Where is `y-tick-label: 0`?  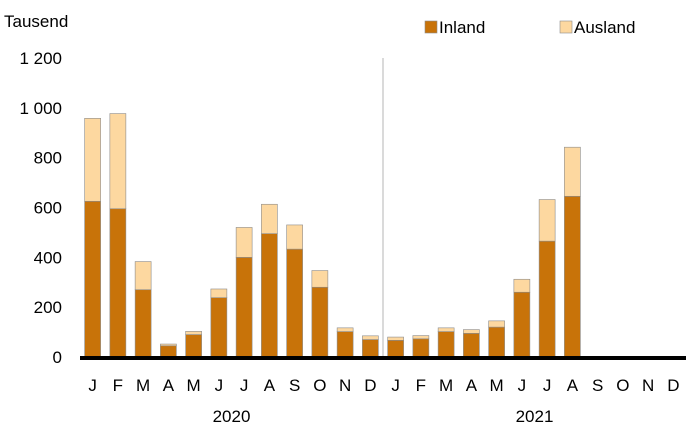
y-tick-label: 0 is located at coordinates (57, 357).